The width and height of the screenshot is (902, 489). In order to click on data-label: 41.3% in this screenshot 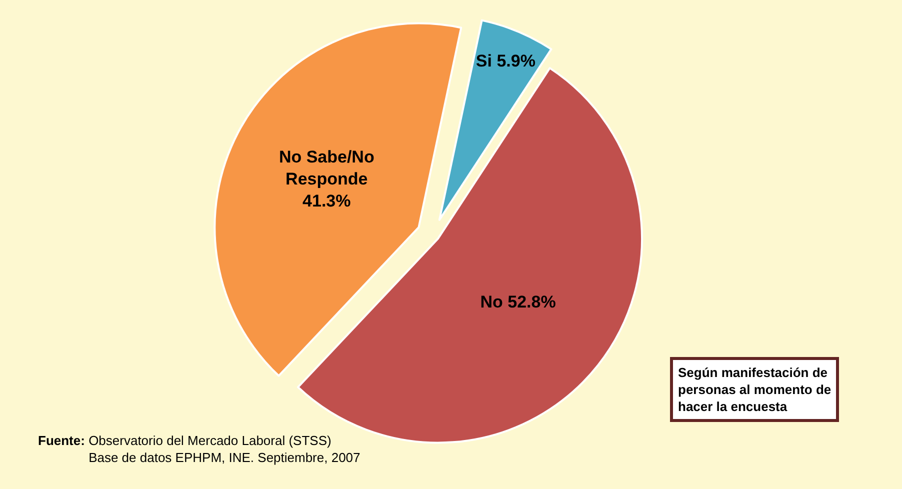, I will do `click(326, 201)`.